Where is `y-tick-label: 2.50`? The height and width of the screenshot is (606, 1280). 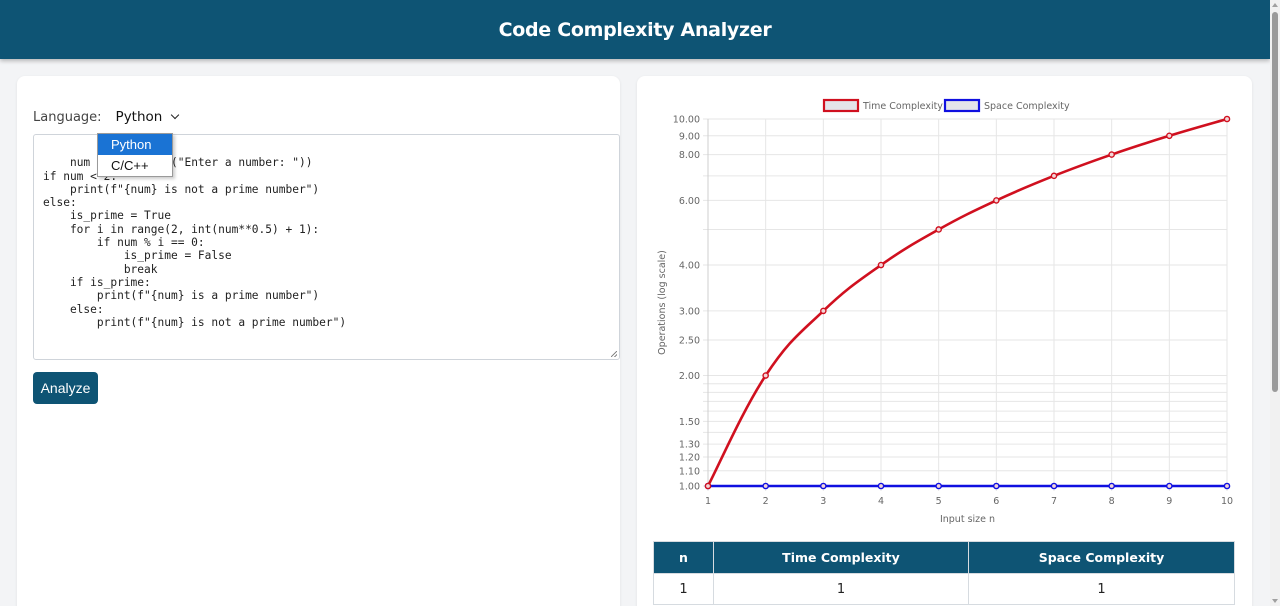 y-tick-label: 2.50 is located at coordinates (689, 340).